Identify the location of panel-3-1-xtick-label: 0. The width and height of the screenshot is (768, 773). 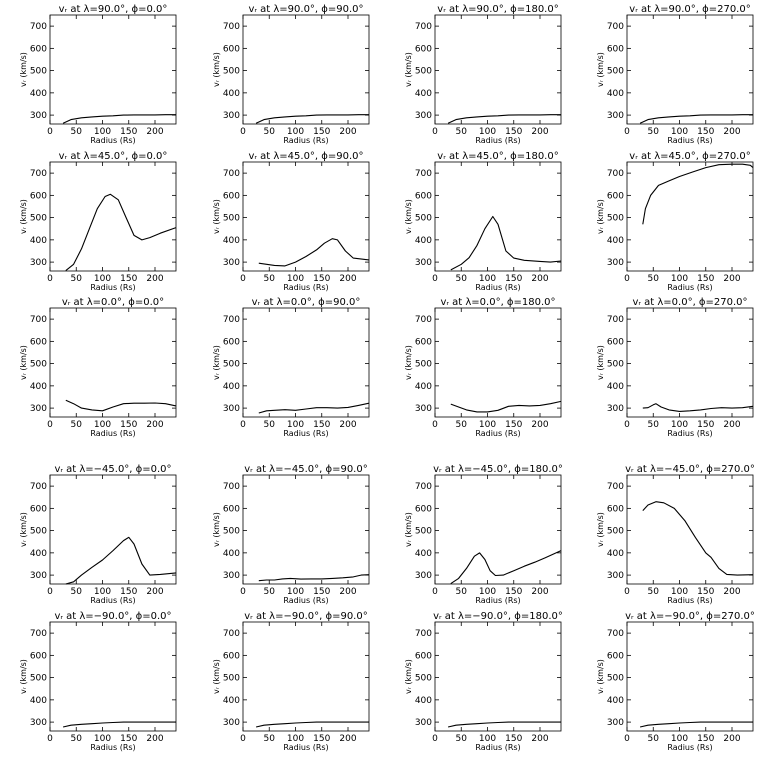
(50, 425).